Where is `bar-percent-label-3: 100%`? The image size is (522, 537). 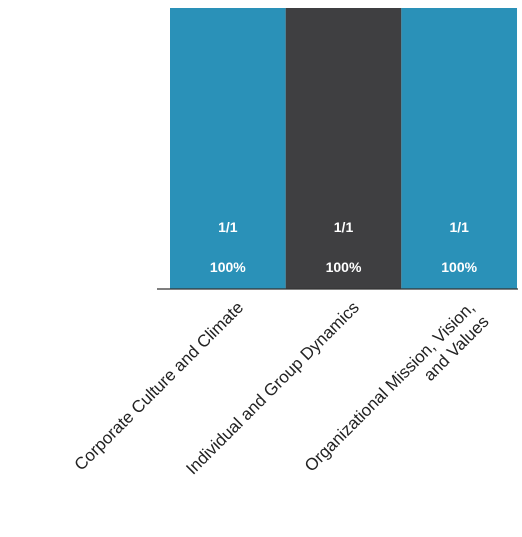 bar-percent-label-3: 100% is located at coordinates (459, 267).